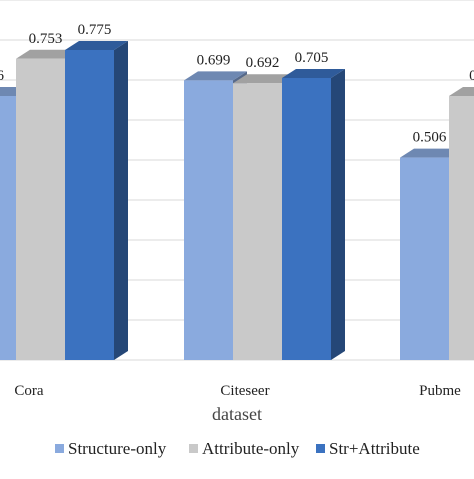 This screenshot has height=479, width=474. Describe the element at coordinates (471, 76) in the screenshot. I see `data-label: 0.6` at that location.